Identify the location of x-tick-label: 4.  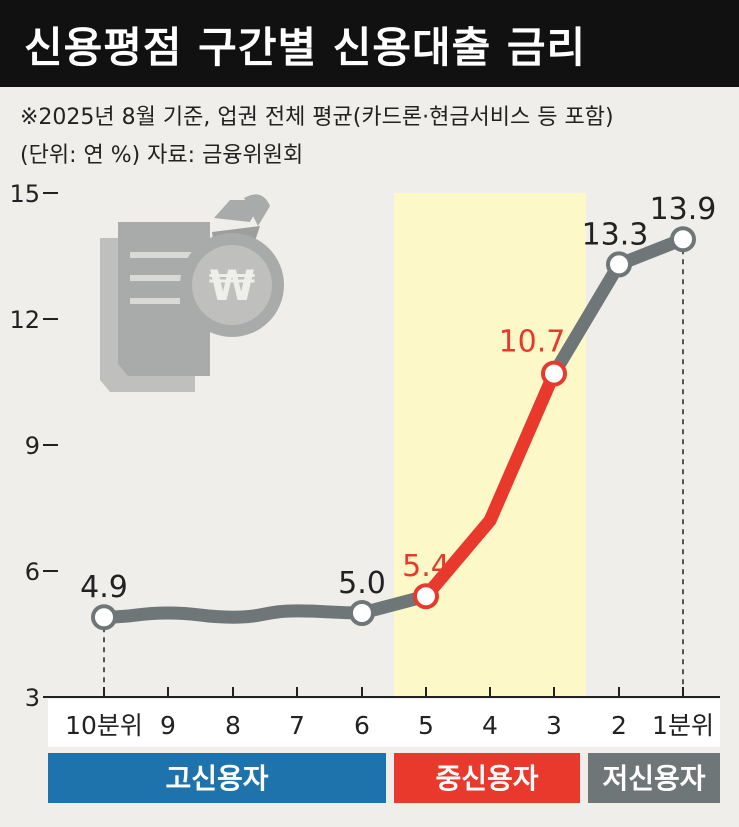
(490, 725).